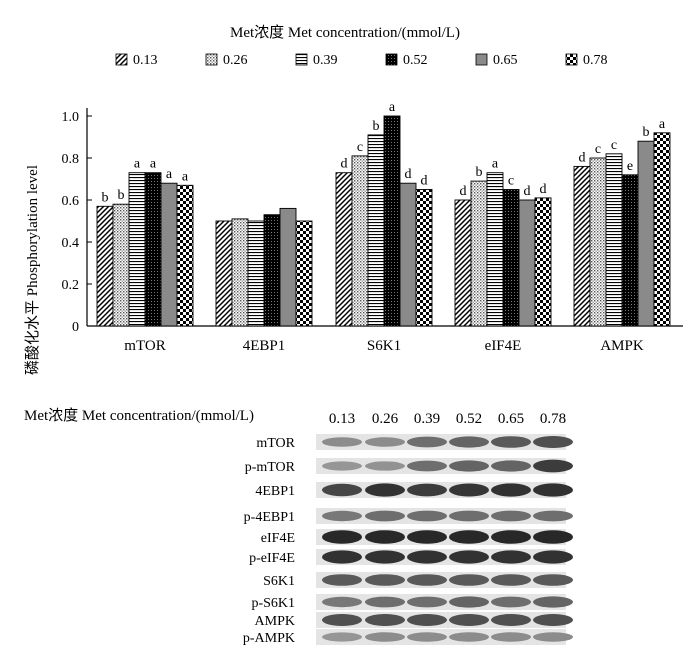 This screenshot has height=666, width=700. Describe the element at coordinates (71, 117) in the screenshot. I see `y-tick-label: 1.0` at that location.